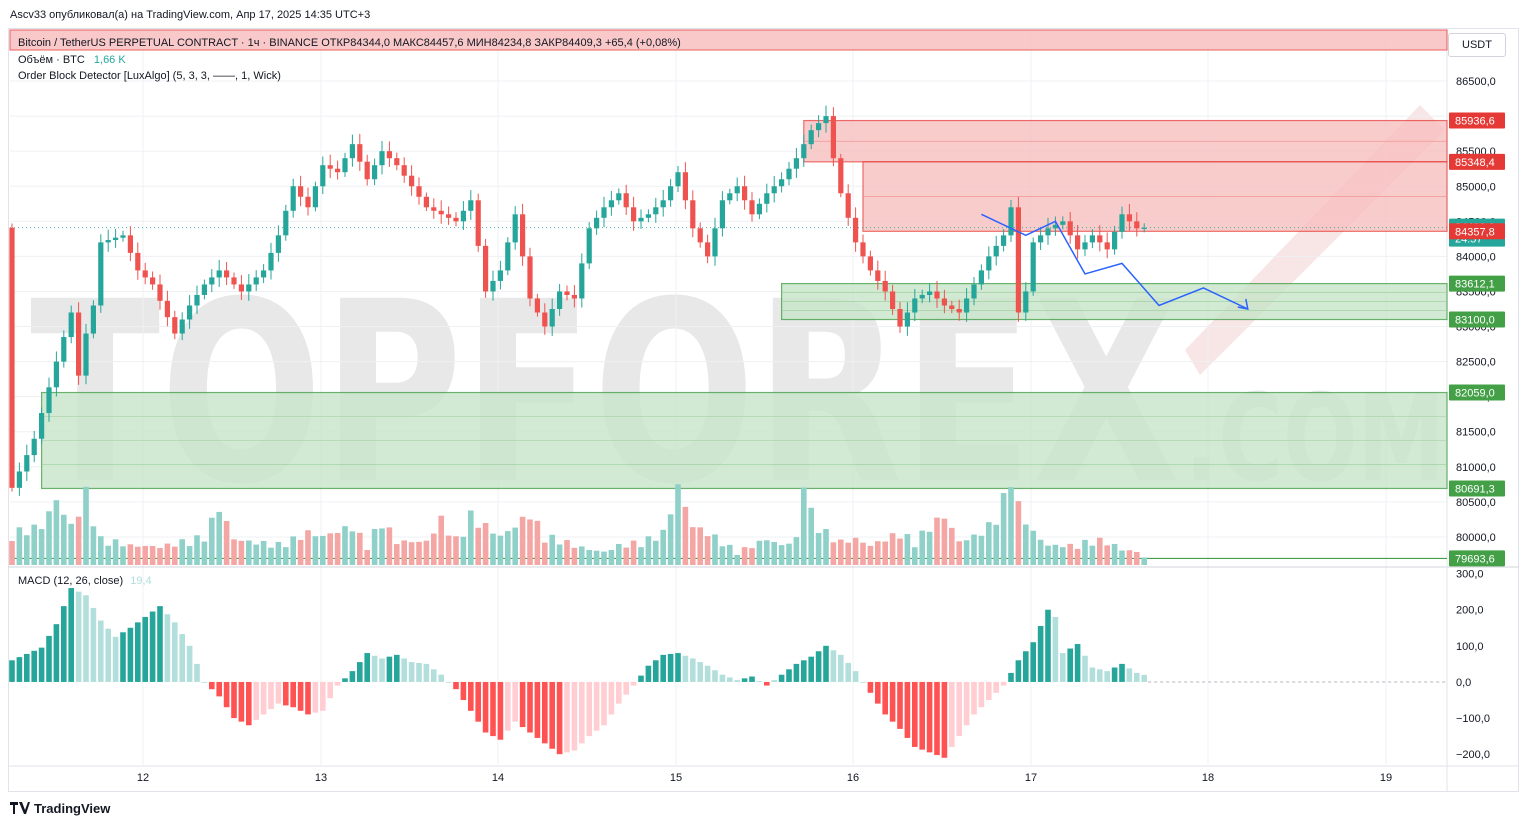 The height and width of the screenshot is (827, 1528). Describe the element at coordinates (1476, 503) in the screenshot. I see `price-tick-label: 80500,0` at that location.